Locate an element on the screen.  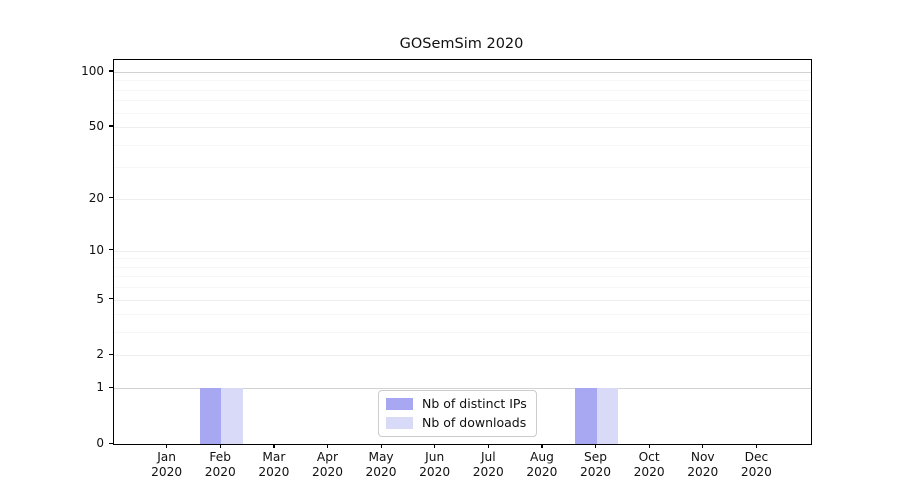
y-tick-label: 0 is located at coordinates (100, 443).